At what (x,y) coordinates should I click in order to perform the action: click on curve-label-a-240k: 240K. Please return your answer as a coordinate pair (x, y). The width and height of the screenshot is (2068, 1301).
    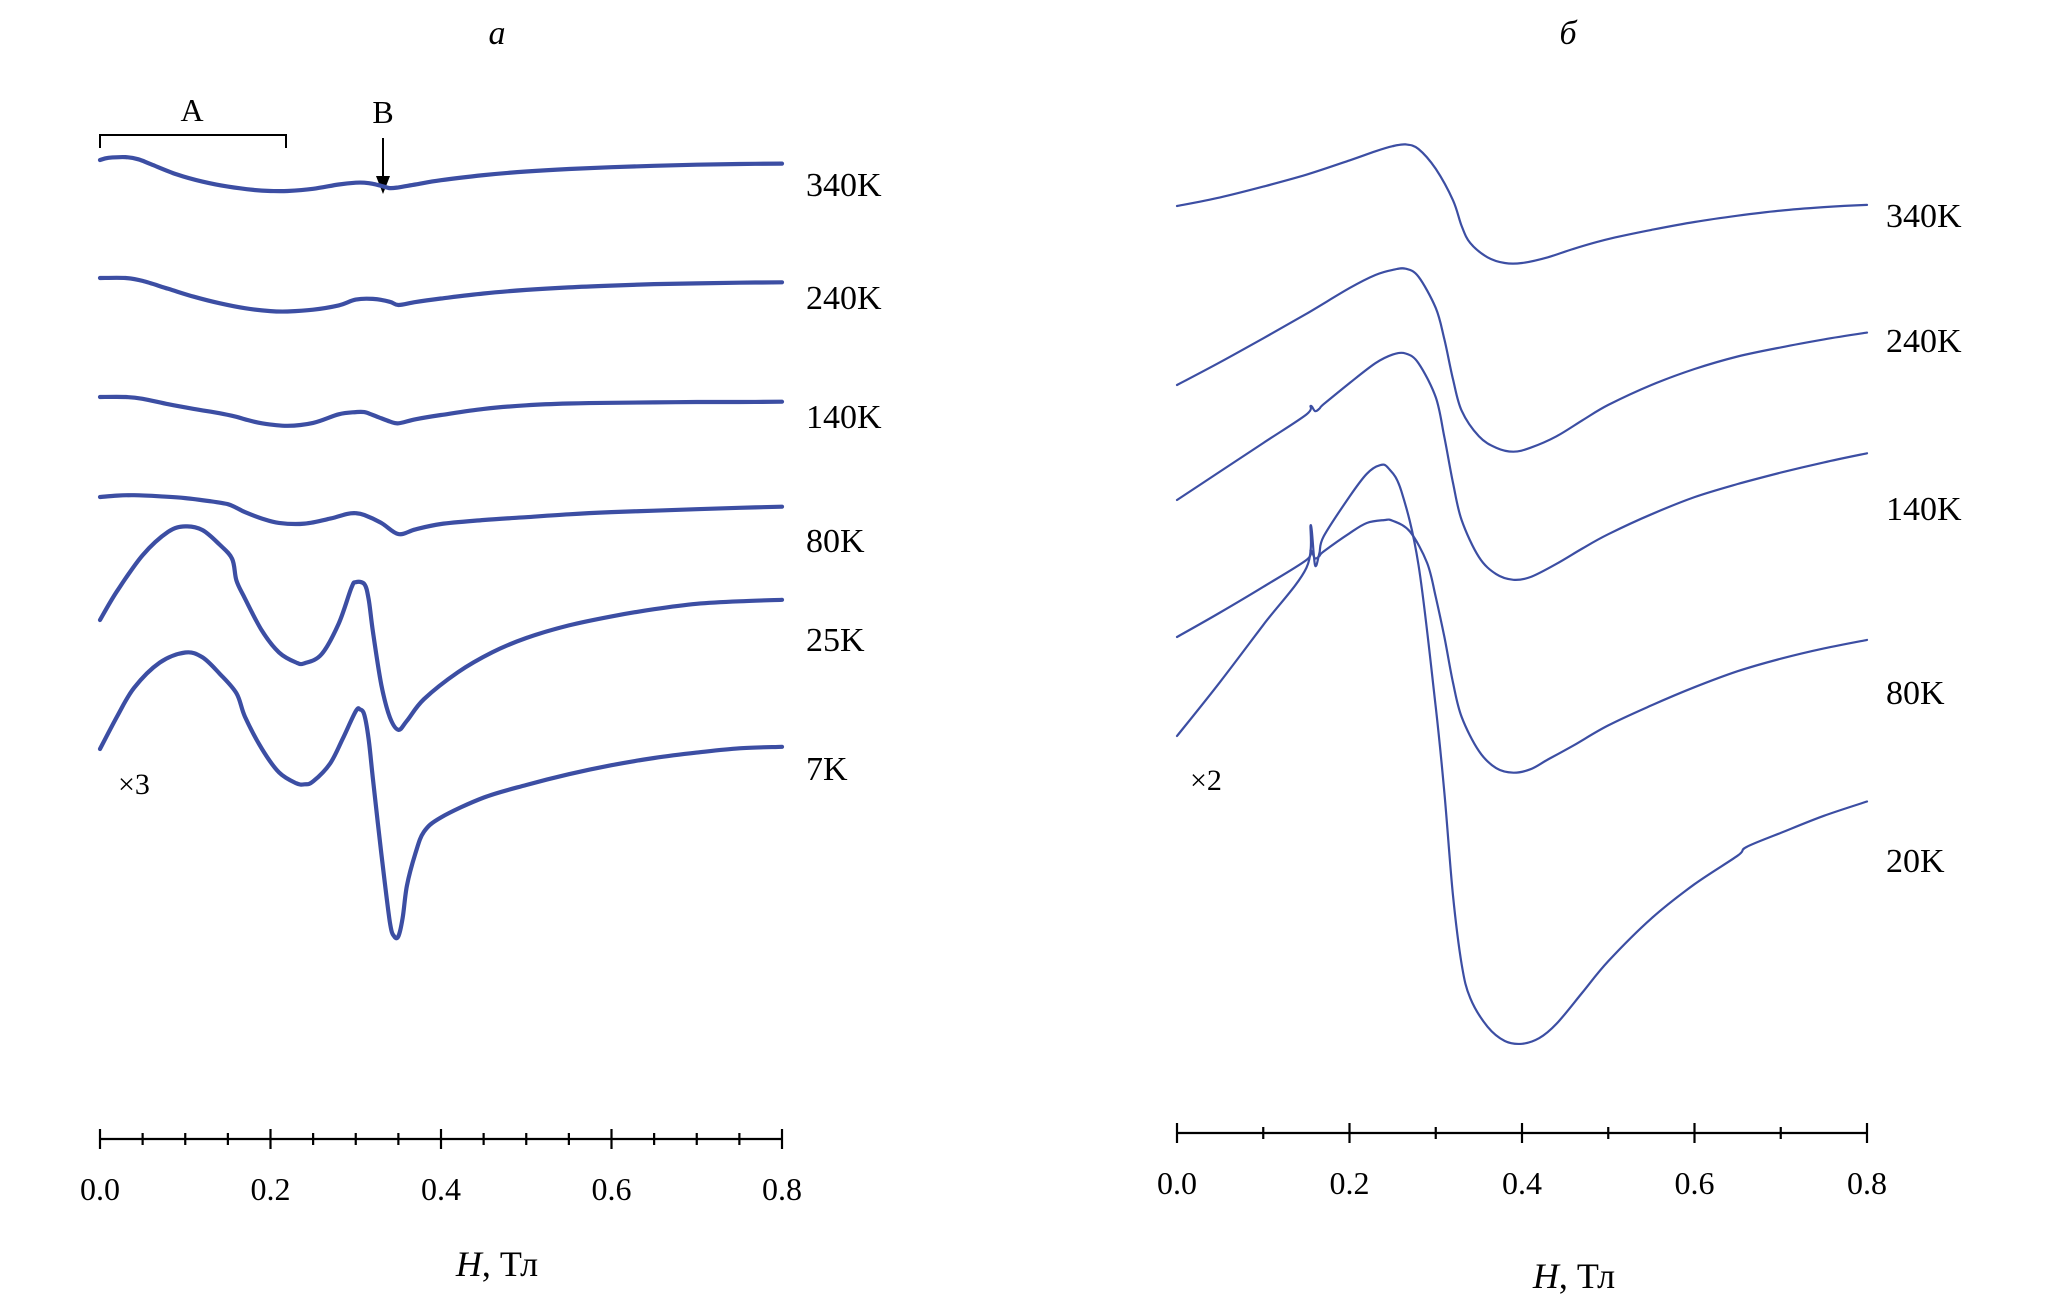
    Looking at the image, I should click on (844, 298).